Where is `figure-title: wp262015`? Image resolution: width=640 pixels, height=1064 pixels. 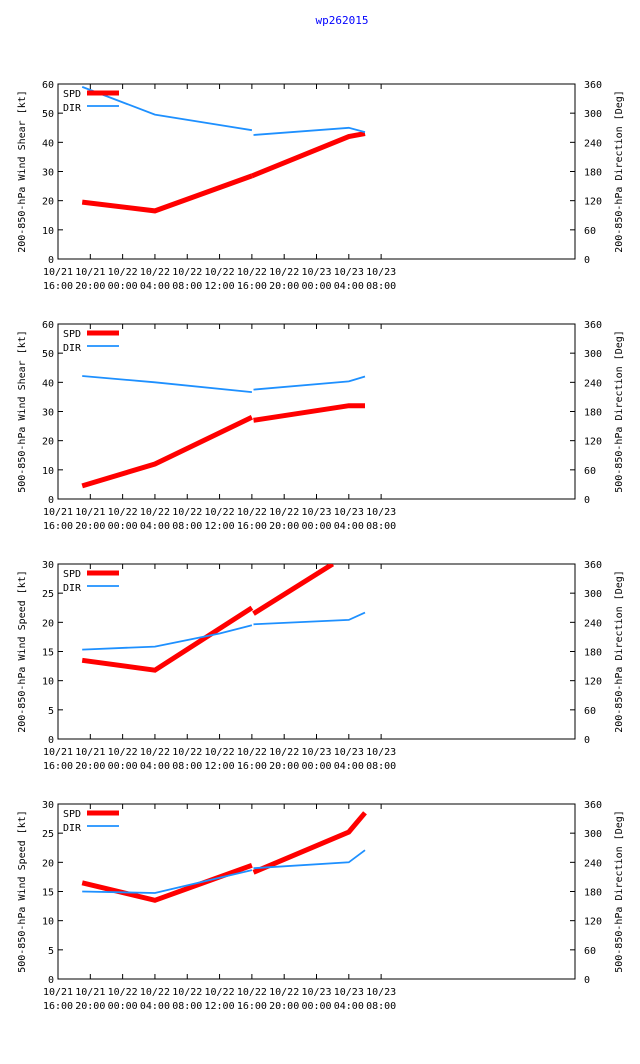 figure-title: wp262015 is located at coordinates (342, 20).